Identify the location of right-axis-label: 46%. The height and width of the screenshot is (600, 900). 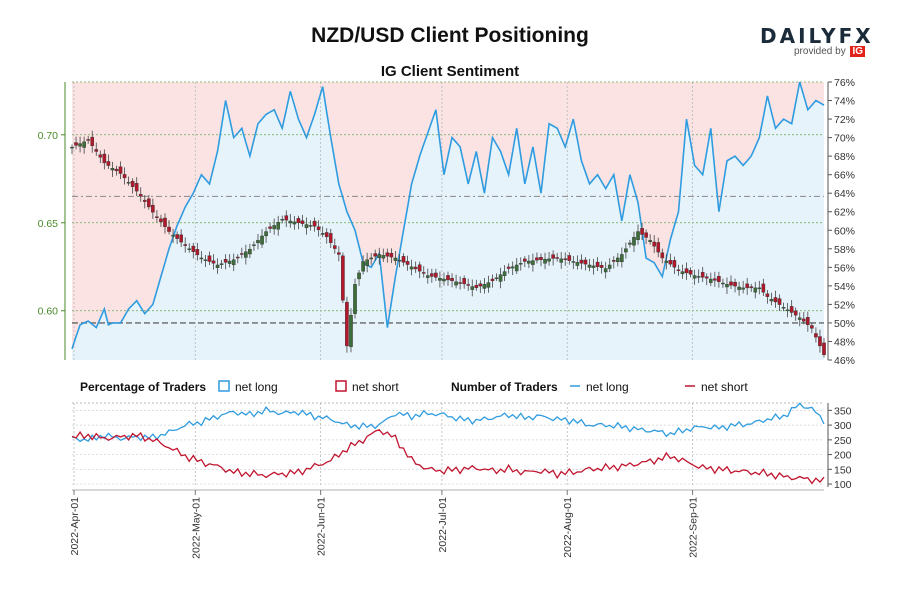
(844, 361).